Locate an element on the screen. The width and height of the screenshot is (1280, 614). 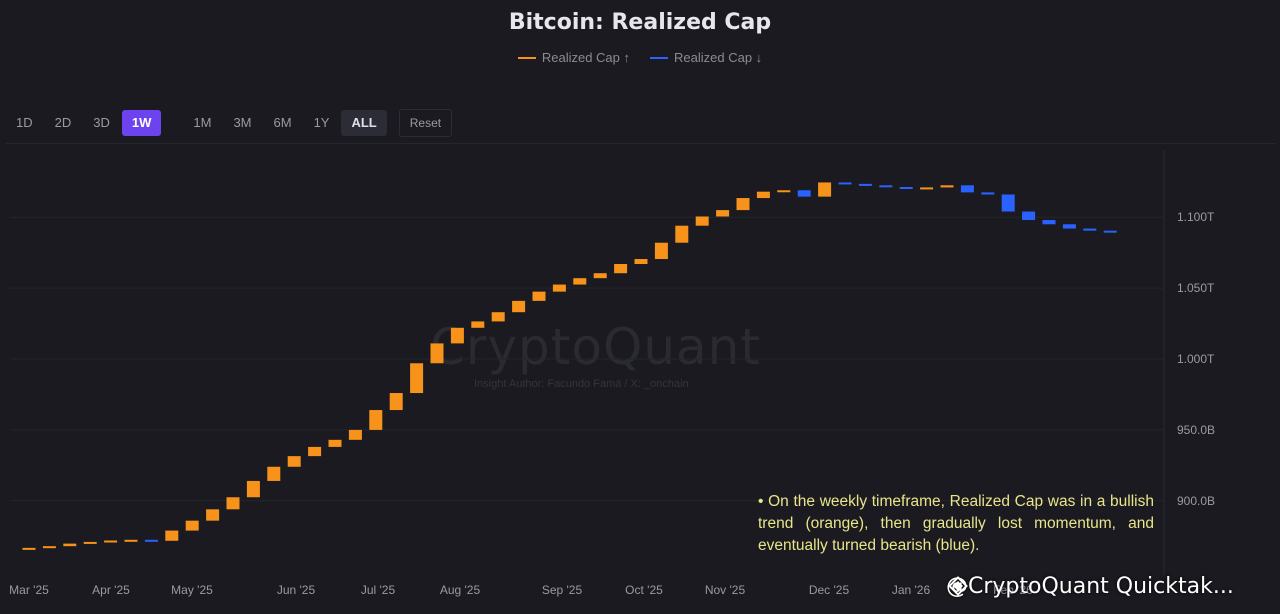
range-6m-button: 6M is located at coordinates (282, 122).